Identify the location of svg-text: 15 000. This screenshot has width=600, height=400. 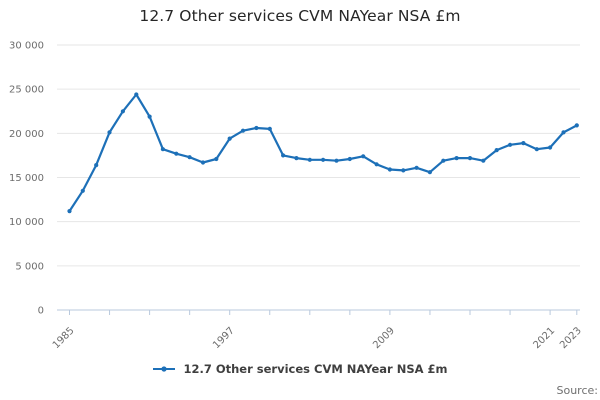
(26, 178).